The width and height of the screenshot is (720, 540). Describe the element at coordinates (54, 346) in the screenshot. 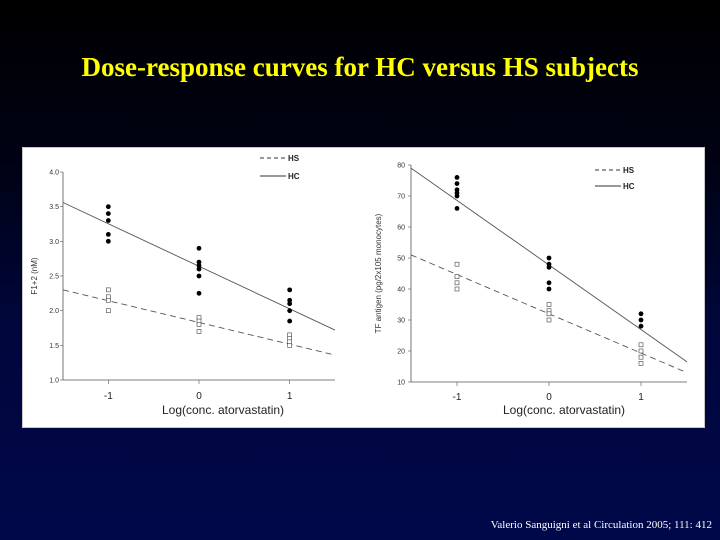

I see `chart1-y-tick-label: 1.5` at that location.